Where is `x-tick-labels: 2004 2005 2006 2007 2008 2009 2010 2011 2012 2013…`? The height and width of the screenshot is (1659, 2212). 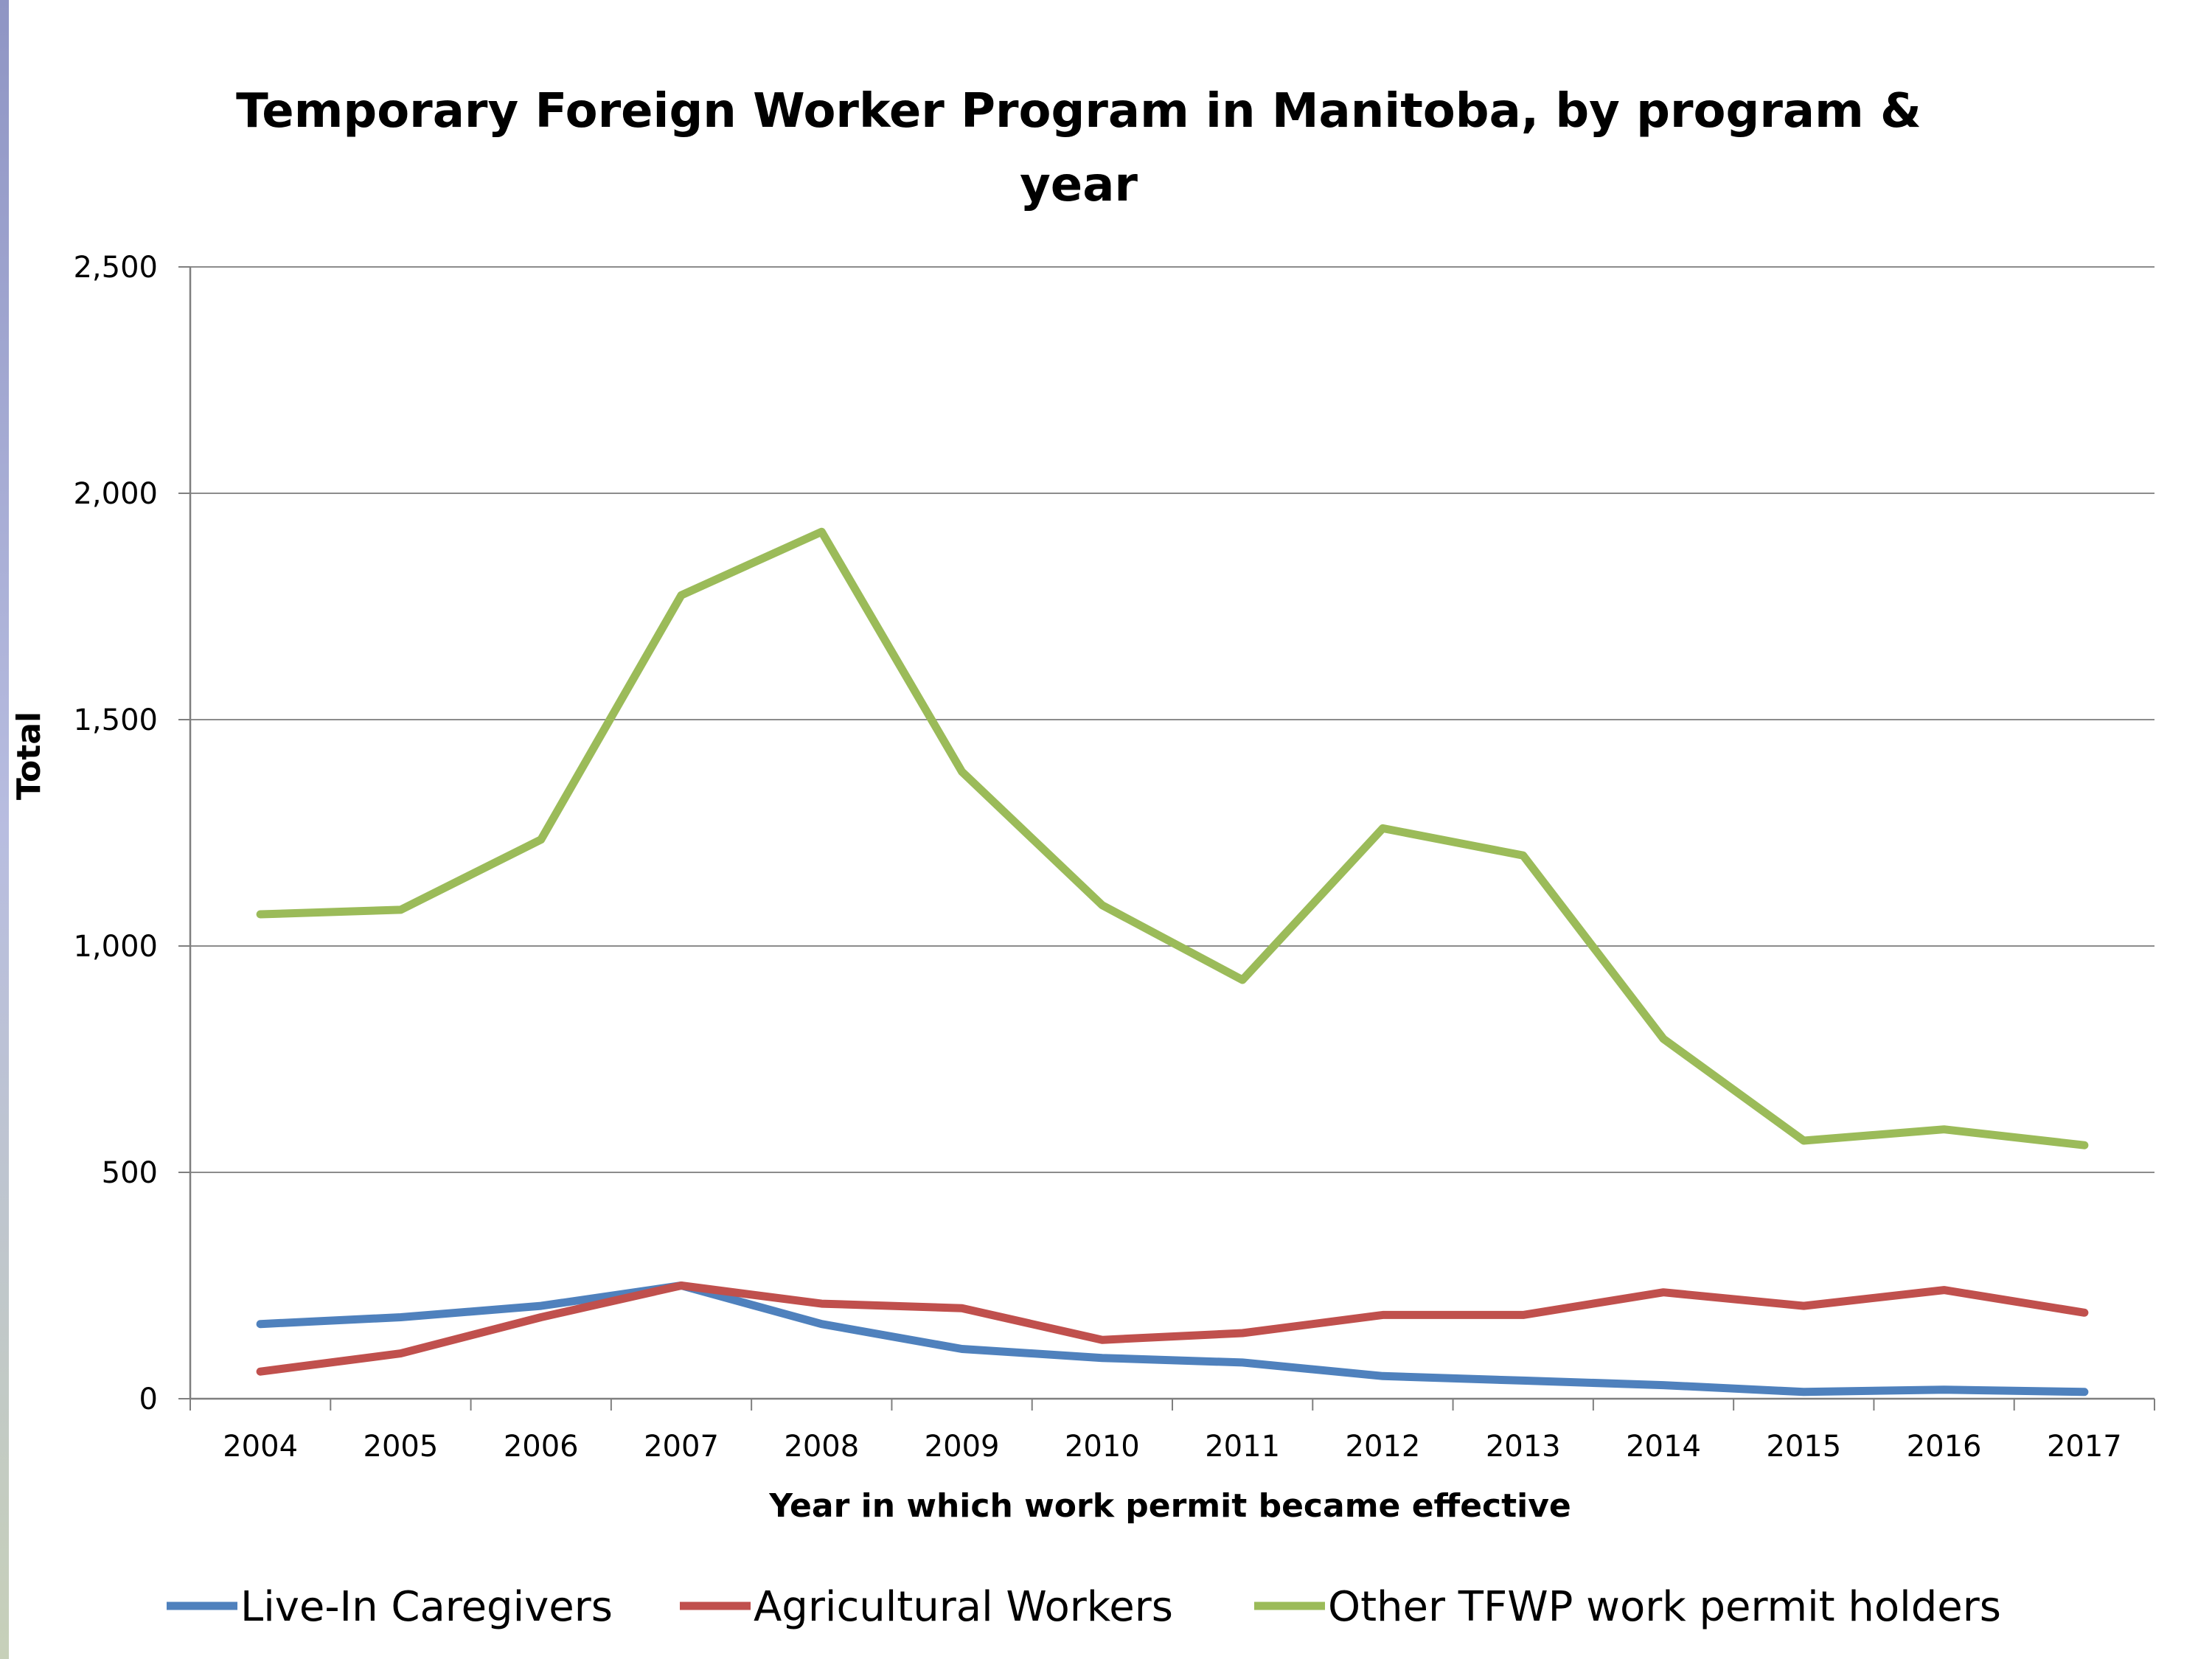
x-tick-labels: 2004 2005 2006 2007 2008 2009 2010 2011 2012 2013… is located at coordinates (1172, 1447).